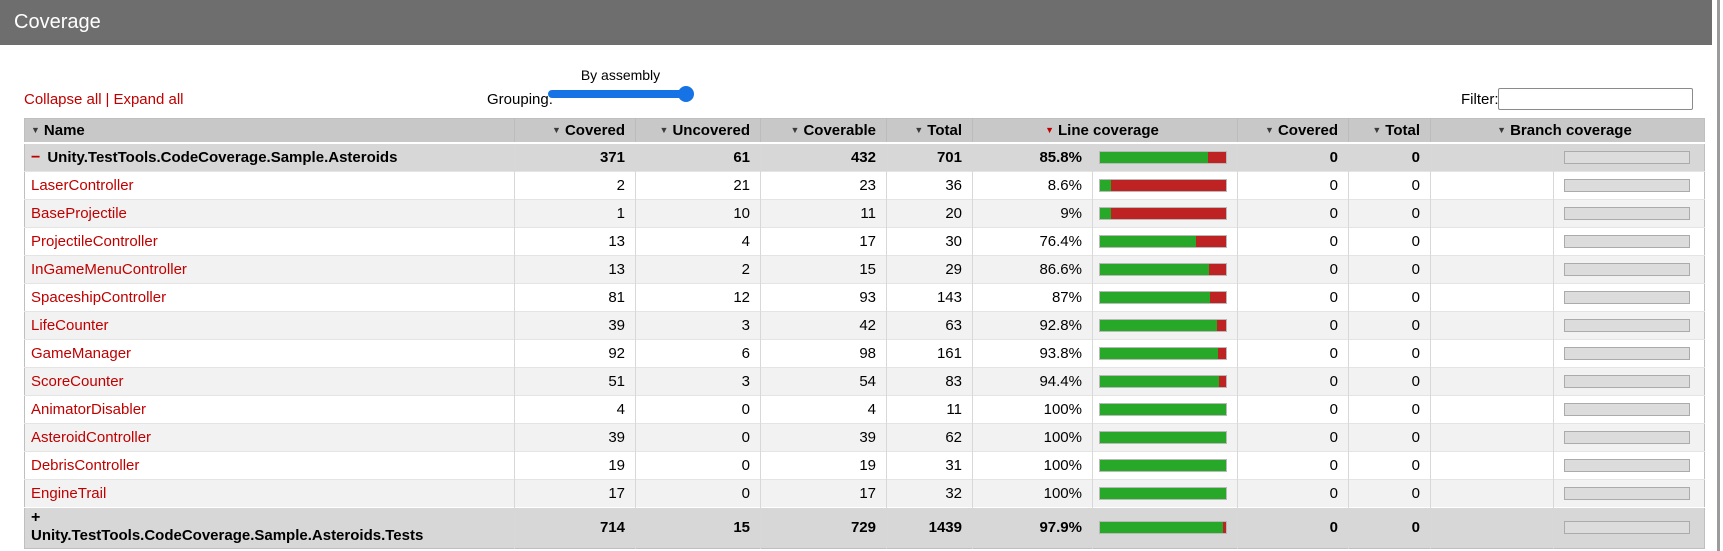 This screenshot has height=551, width=1723. What do you see at coordinates (1595, 99) in the screenshot?
I see `filter-input` at bounding box center [1595, 99].